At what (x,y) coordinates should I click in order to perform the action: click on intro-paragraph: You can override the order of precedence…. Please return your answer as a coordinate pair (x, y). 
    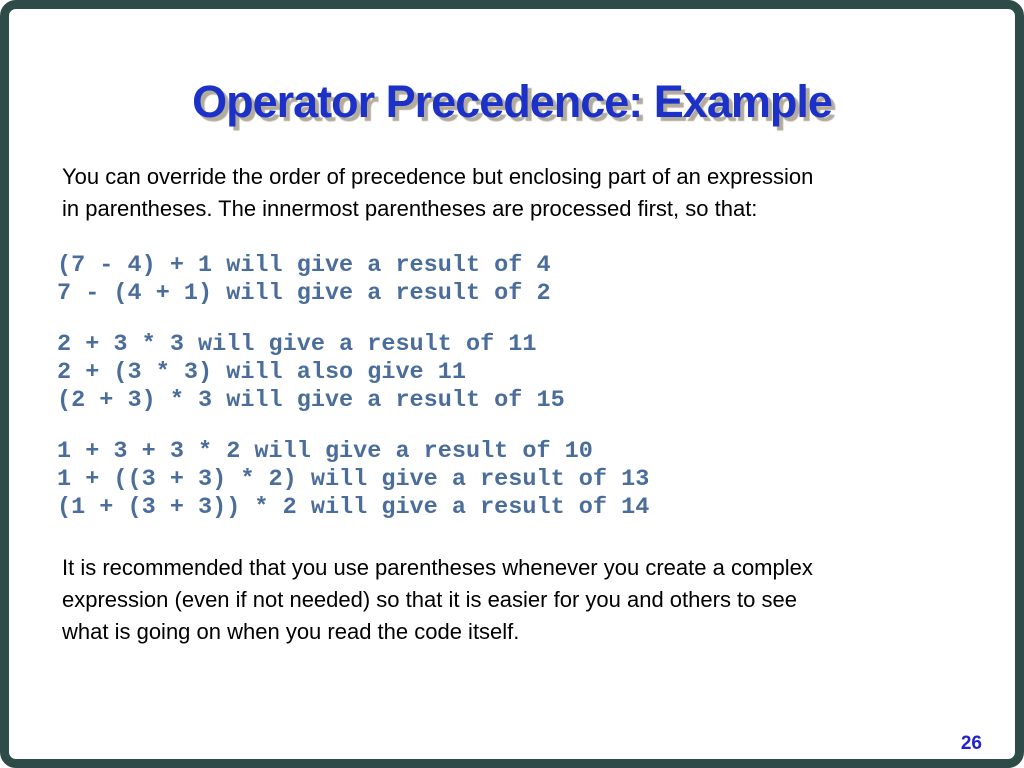
    Looking at the image, I should click on (438, 192).